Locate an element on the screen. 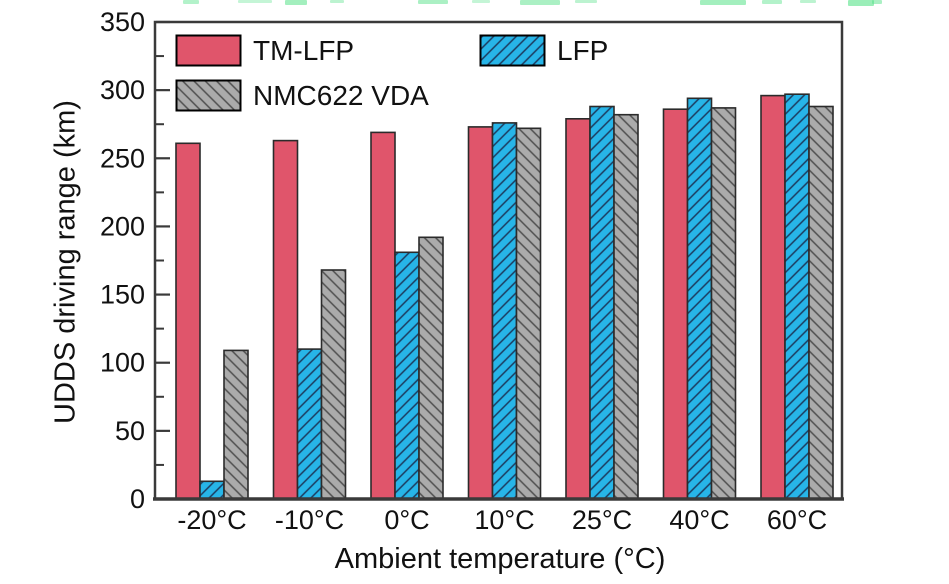  legend-item-lfp: LFP is located at coordinates (543, 50).